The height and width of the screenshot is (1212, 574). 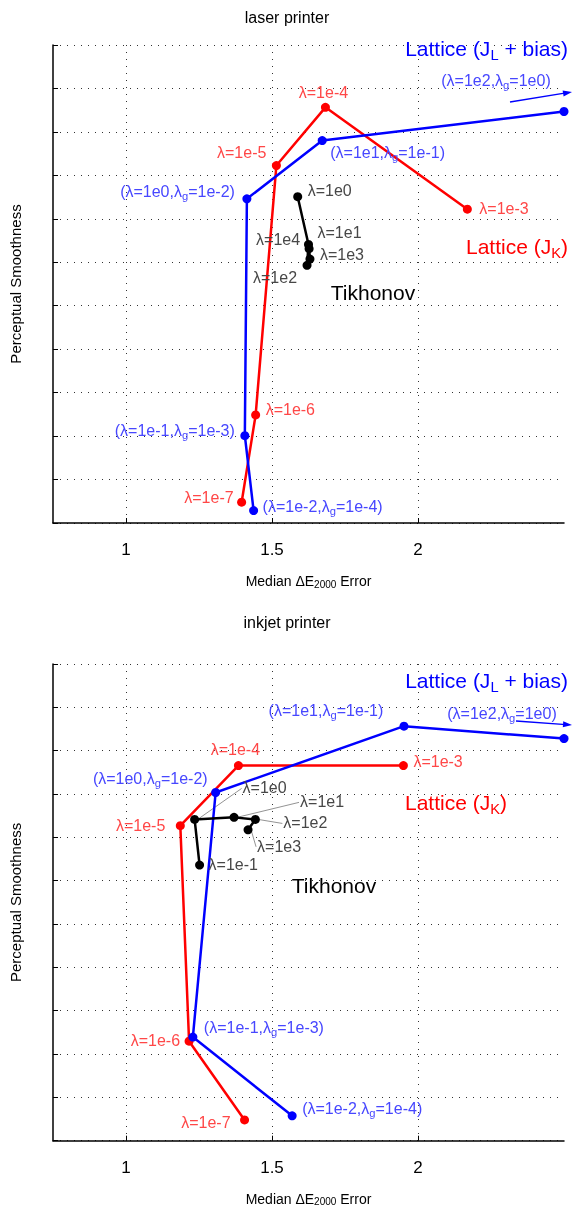 I want to click on series-label: Tikhonov, so click(x=373, y=292).